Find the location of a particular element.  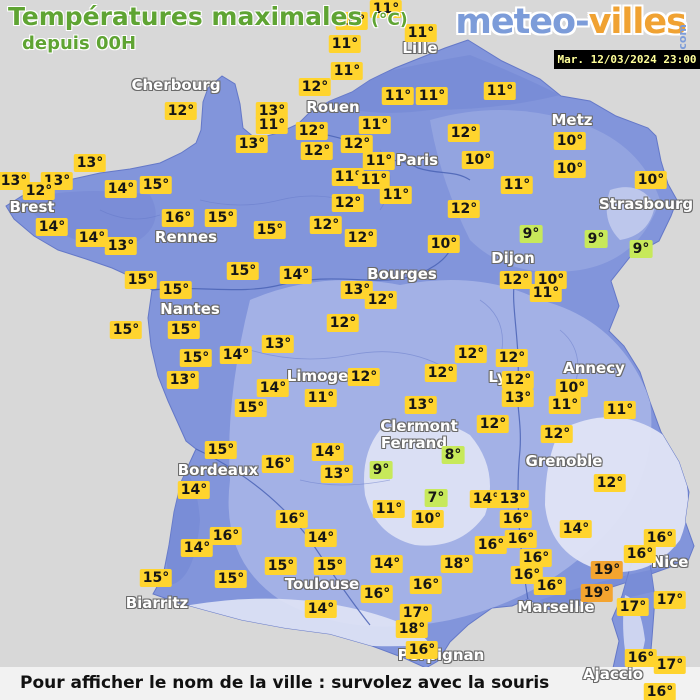

temp-badge: 8° is located at coordinates (453, 455).